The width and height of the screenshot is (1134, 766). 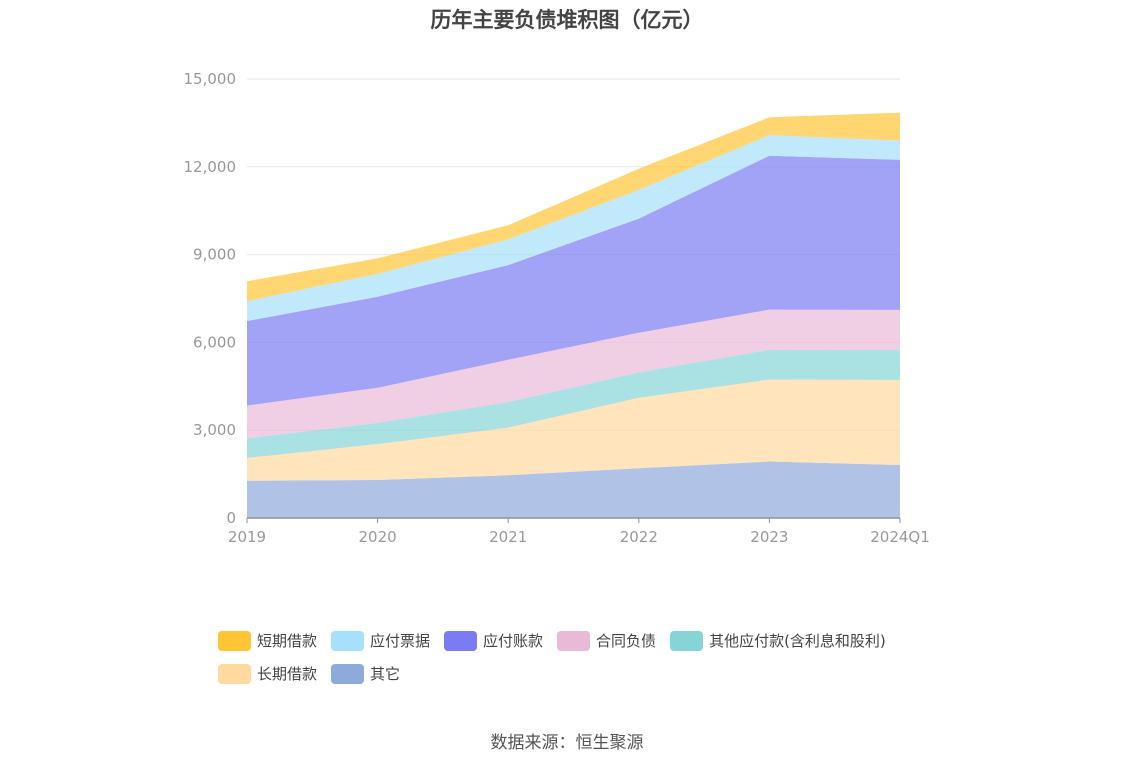 I want to click on legend-label: 合同负债, so click(x=626, y=641).